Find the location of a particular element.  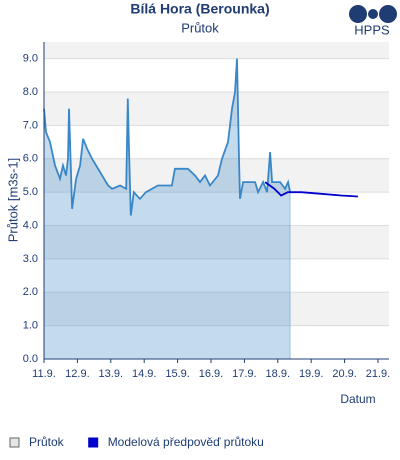

x-tick-label: 12.9. is located at coordinates (77, 374).